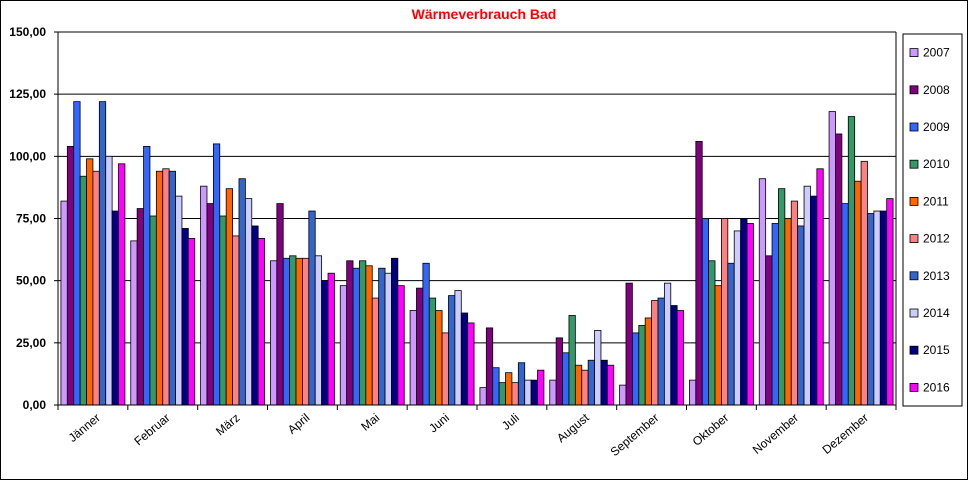  Describe the element at coordinates (936, 387) in the screenshot. I see `legend-label: 2016` at that location.